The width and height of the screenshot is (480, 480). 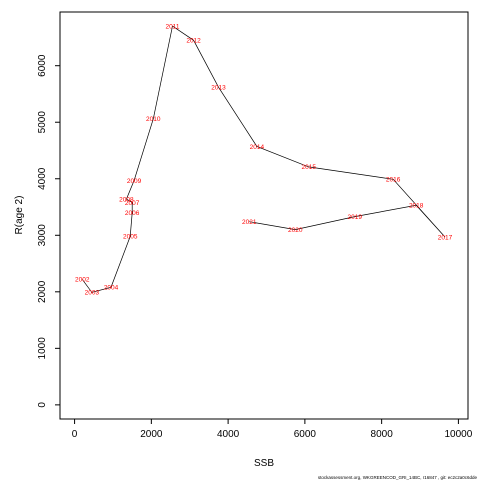 What do you see at coordinates (264, 463) in the screenshot?
I see `x-axis-title: SSB` at bounding box center [264, 463].